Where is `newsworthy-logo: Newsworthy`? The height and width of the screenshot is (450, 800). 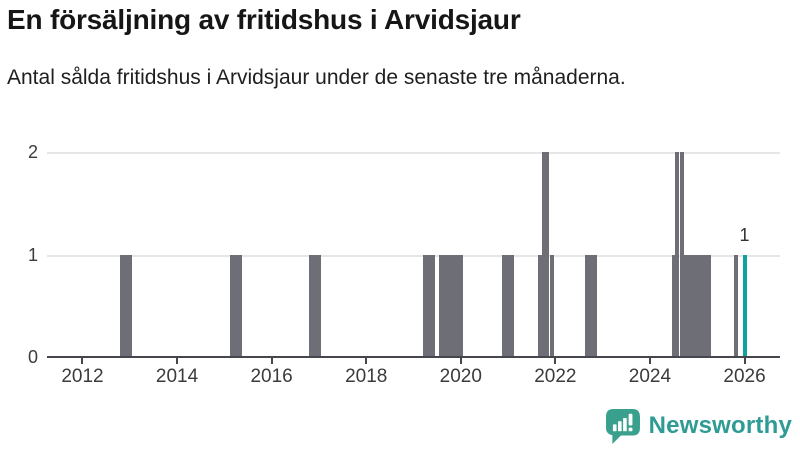 newsworthy-logo: Newsworthy is located at coordinates (698, 425).